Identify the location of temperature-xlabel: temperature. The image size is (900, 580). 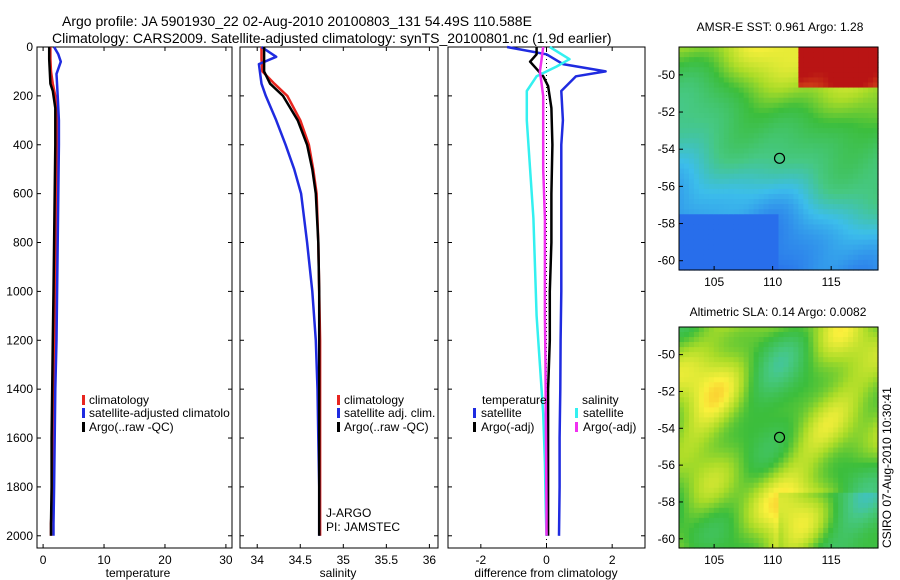
(138, 573).